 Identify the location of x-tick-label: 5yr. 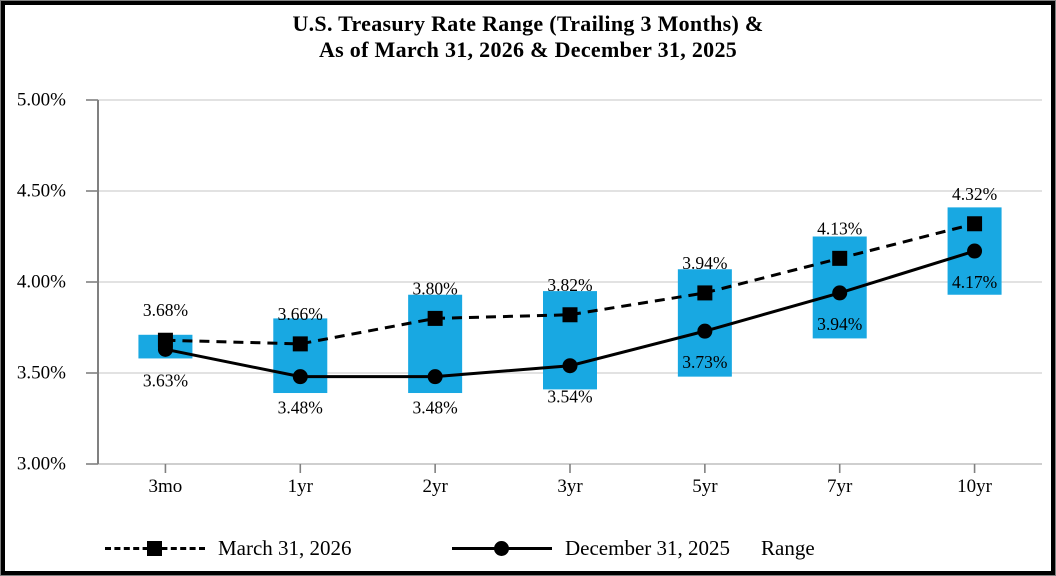
(705, 486).